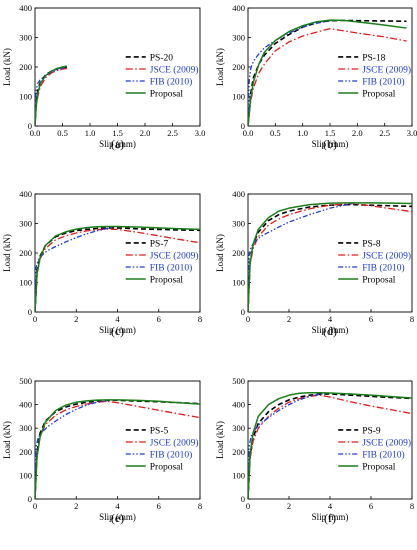 Image resolution: width=417 pixels, height=550 pixels. Describe the element at coordinates (172, 133) in the screenshot. I see `x-tick-label: 2.5` at that location.